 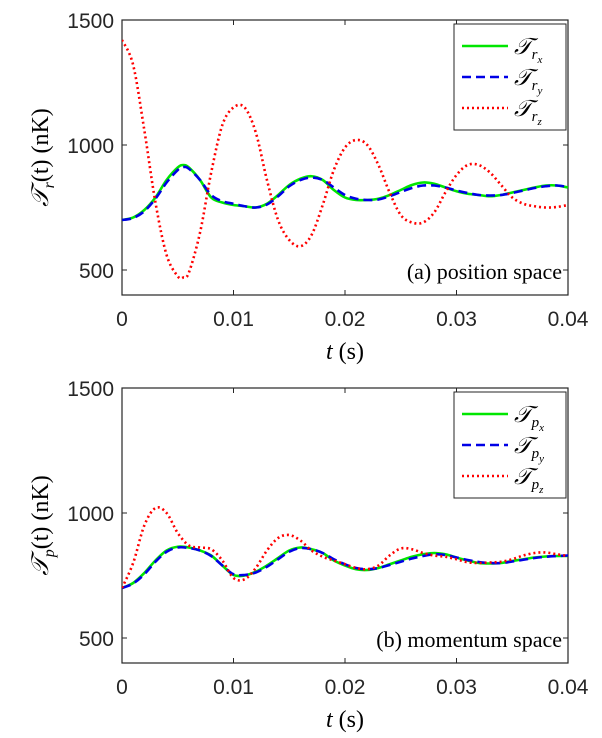 What do you see at coordinates (49, 553) in the screenshot?
I see `y-label-subscript: p` at bounding box center [49, 553].